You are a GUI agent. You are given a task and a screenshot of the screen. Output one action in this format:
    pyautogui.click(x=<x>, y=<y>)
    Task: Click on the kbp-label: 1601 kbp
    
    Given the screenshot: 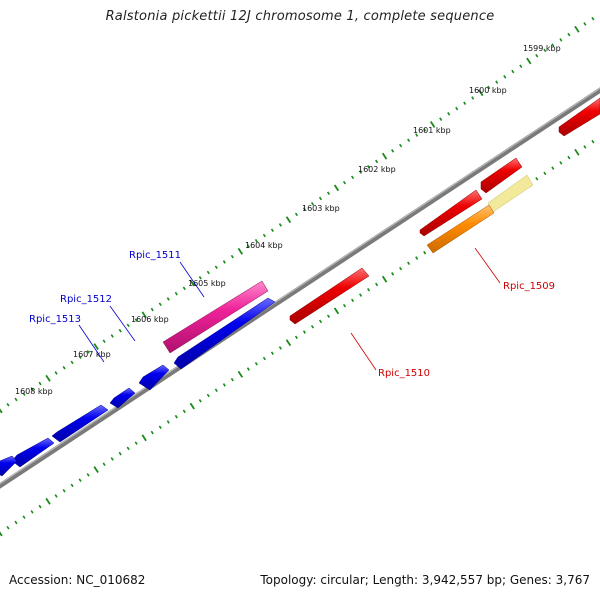 What is the action you would take?
    pyautogui.click(x=432, y=130)
    